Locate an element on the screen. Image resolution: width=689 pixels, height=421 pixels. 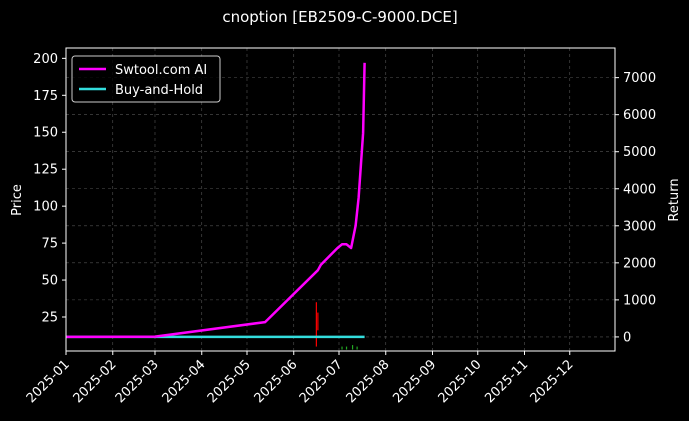
legend: Swtool.com AI Buy-and-Hold is located at coordinates (146, 79).